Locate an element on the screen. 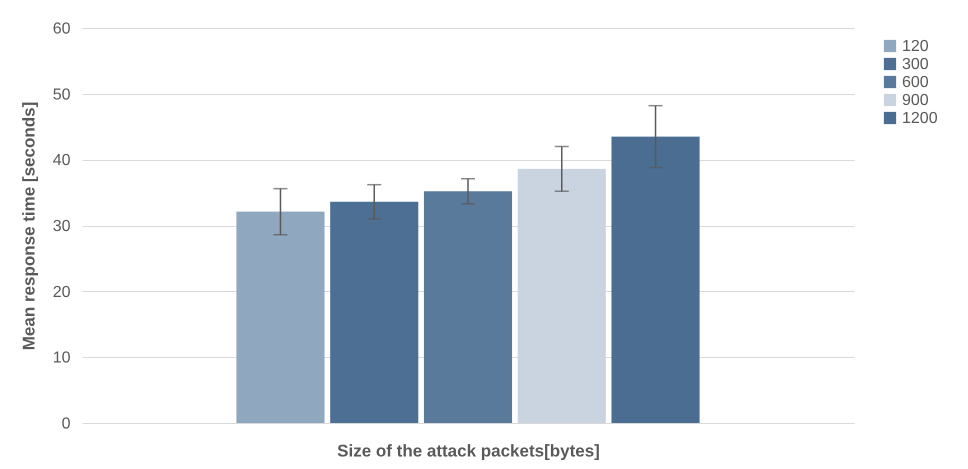 The image size is (968, 469). legend-label: 120 is located at coordinates (915, 46).